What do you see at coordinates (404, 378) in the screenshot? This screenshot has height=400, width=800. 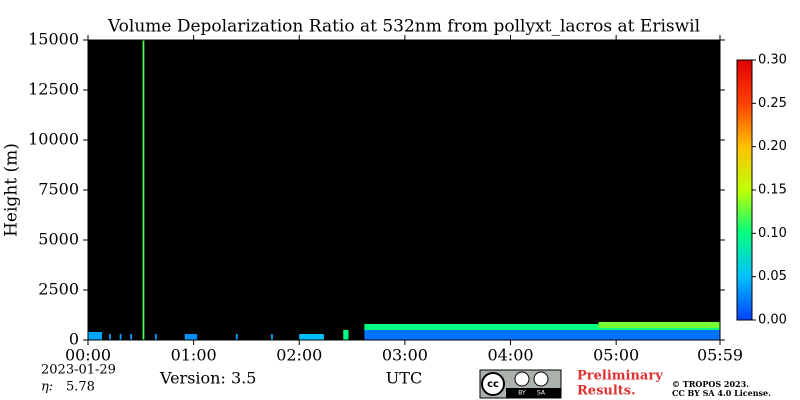 I see `x-axis-label: UTC` at bounding box center [404, 378].